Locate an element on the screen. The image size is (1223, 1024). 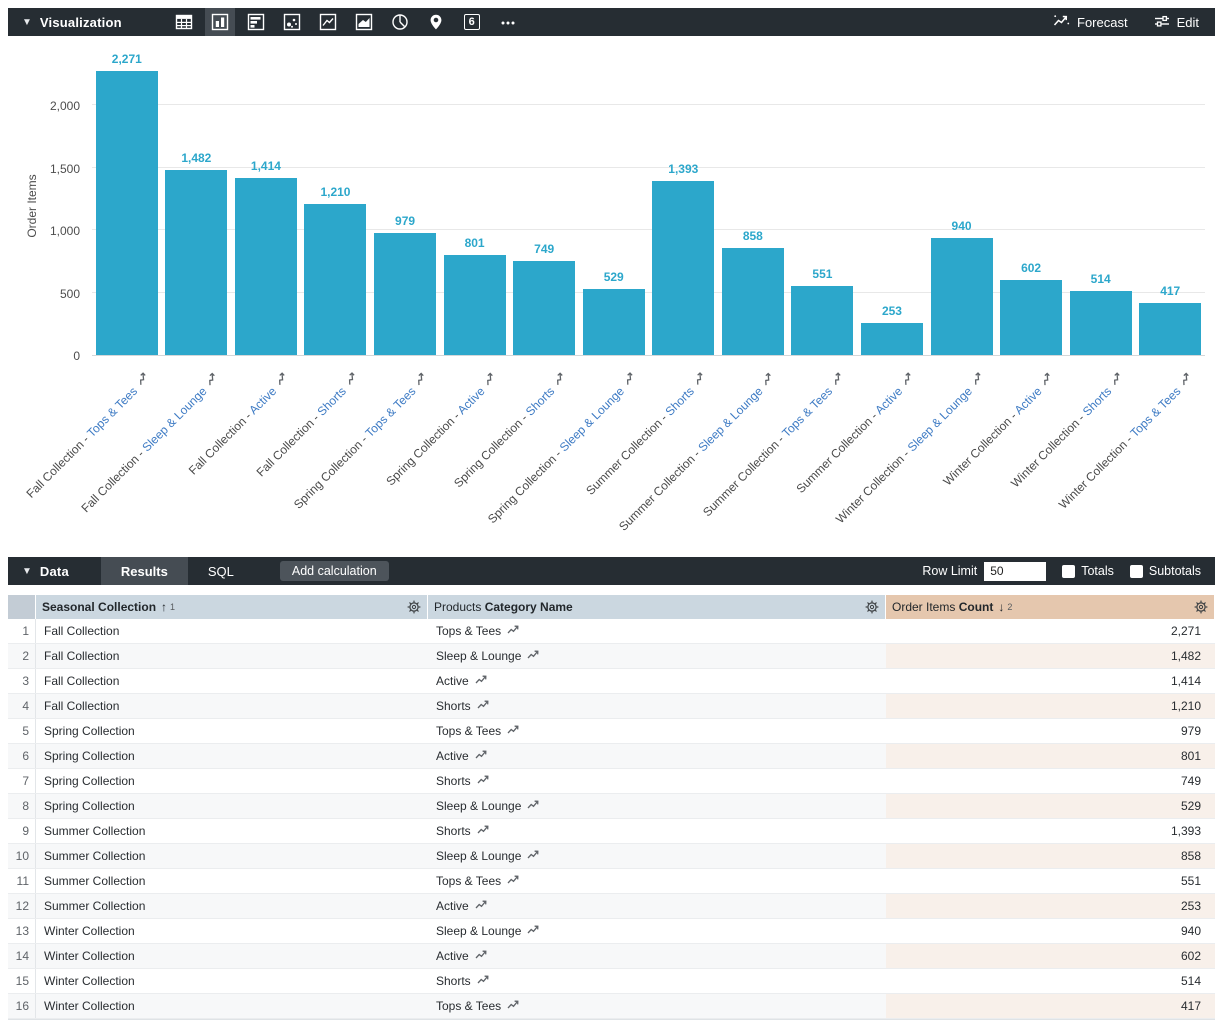
cell-order-items-count: 858 is located at coordinates (1050, 856).